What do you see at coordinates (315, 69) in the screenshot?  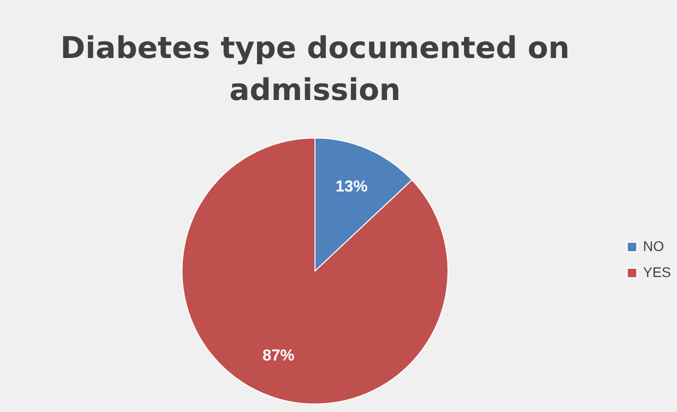 I see `chart-title: Diabetes type documented on admission` at bounding box center [315, 69].